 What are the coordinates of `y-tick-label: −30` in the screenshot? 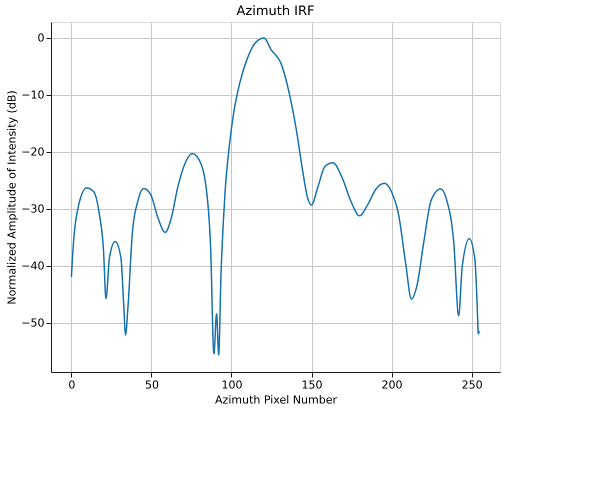 It's located at (32, 209).